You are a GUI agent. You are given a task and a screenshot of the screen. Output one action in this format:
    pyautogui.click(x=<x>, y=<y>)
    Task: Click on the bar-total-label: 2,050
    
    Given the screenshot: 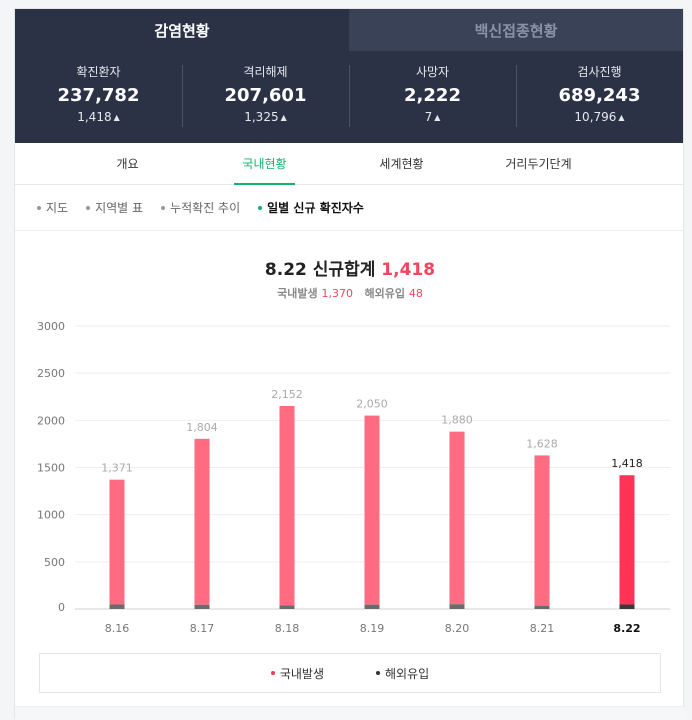 What is the action you would take?
    pyautogui.click(x=372, y=404)
    